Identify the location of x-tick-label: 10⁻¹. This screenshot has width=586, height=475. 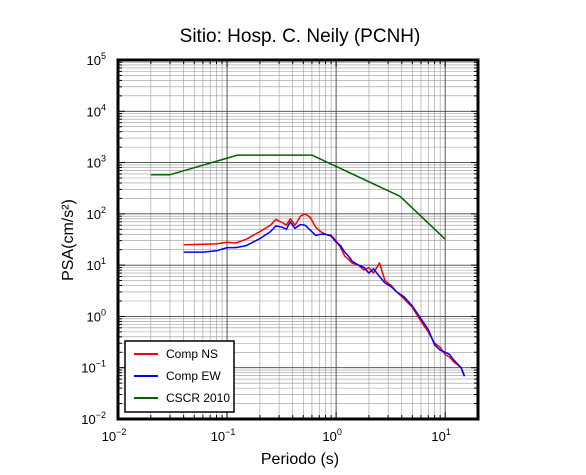
(223, 435).